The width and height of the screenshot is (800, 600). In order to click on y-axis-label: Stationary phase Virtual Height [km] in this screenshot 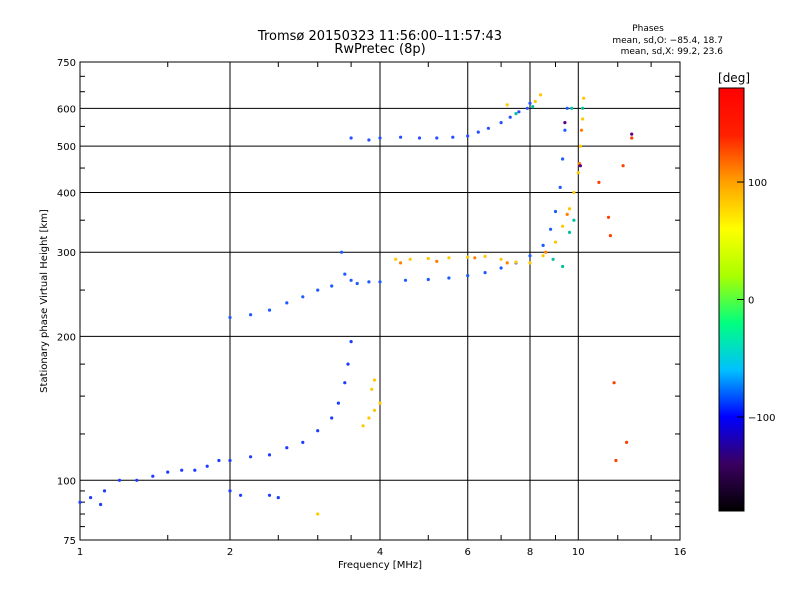, I will do `click(44, 301)`.